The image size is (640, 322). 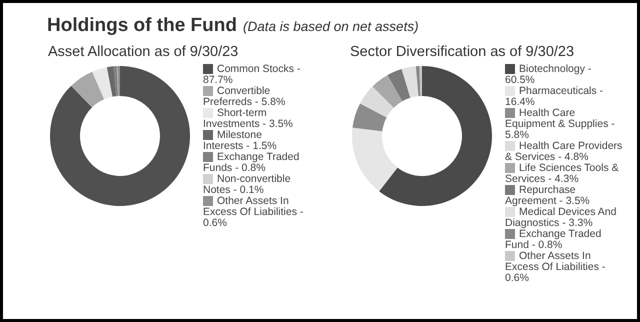 What do you see at coordinates (247, 184) in the screenshot?
I see `legend-label: Non-convertible Notes - 0.1%` at bounding box center [247, 184].